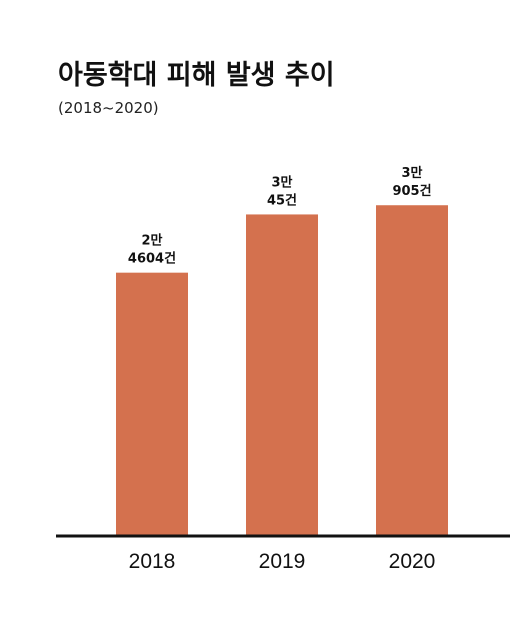 Image resolution: width=527 pixels, height=622 pixels. Describe the element at coordinates (196, 75) in the screenshot. I see `chart-title: 아동학대 피해 발생 추이` at that location.